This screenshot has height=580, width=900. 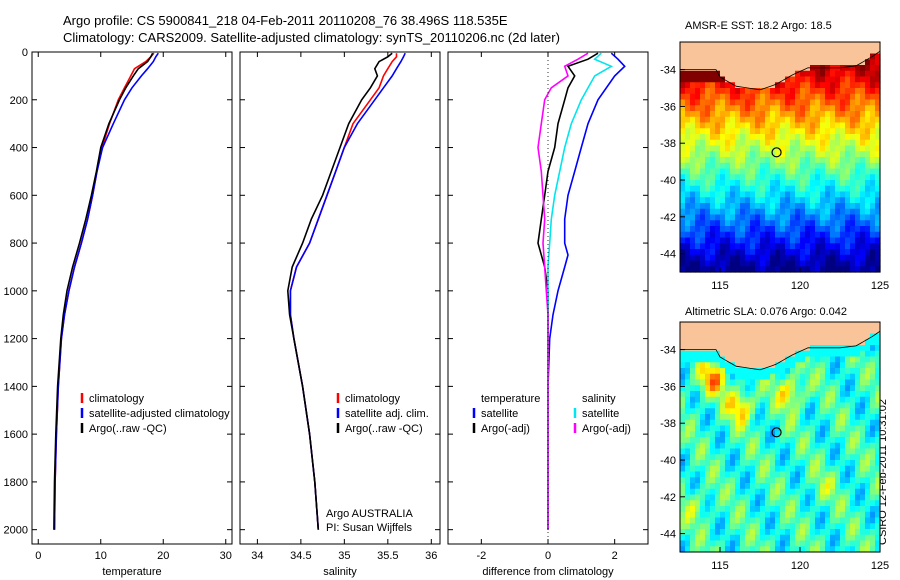 What do you see at coordinates (101, 556) in the screenshot?
I see `x-tick-label: 10` at bounding box center [101, 556].